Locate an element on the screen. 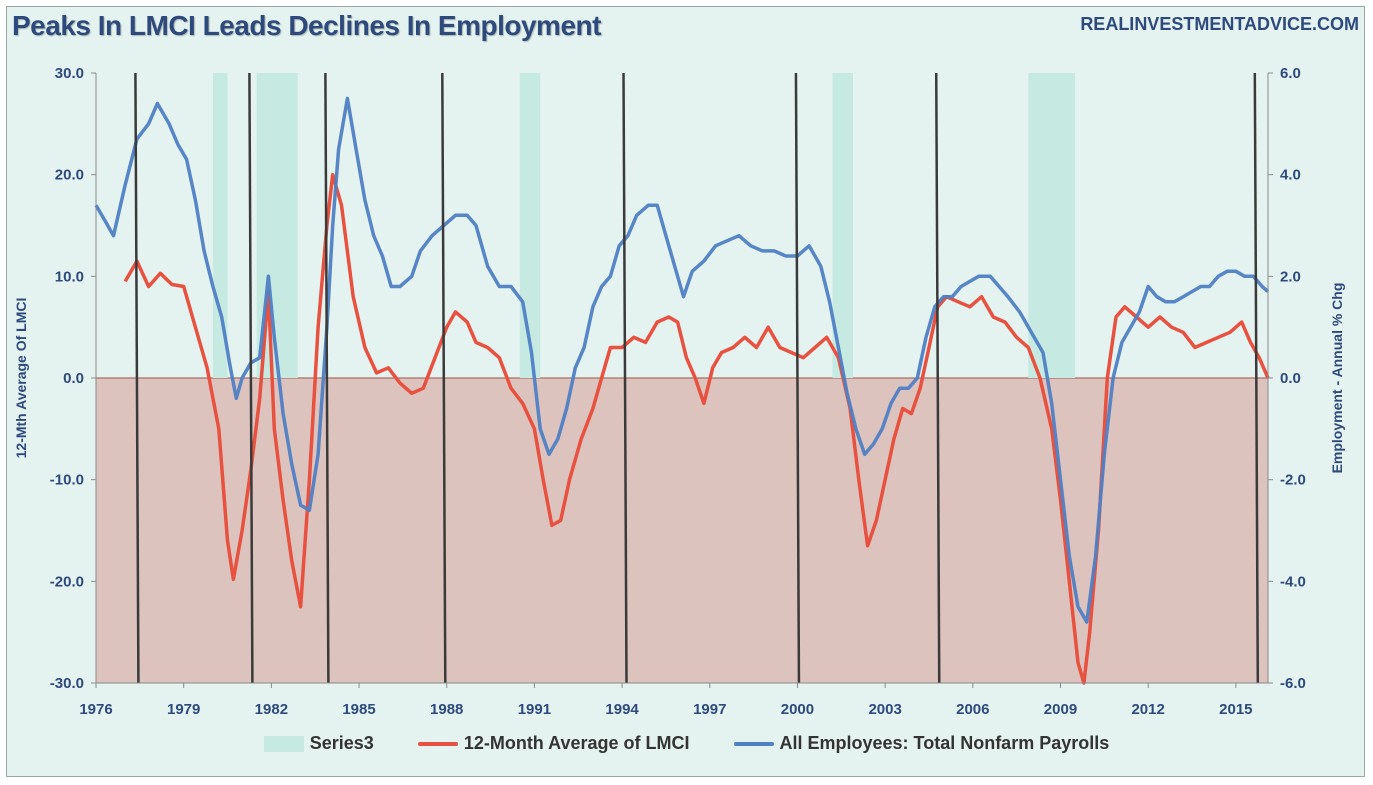 The height and width of the screenshot is (785, 1373). y-left-axis-title: 12-Mth Average Of LMCI is located at coordinates (21, 378).